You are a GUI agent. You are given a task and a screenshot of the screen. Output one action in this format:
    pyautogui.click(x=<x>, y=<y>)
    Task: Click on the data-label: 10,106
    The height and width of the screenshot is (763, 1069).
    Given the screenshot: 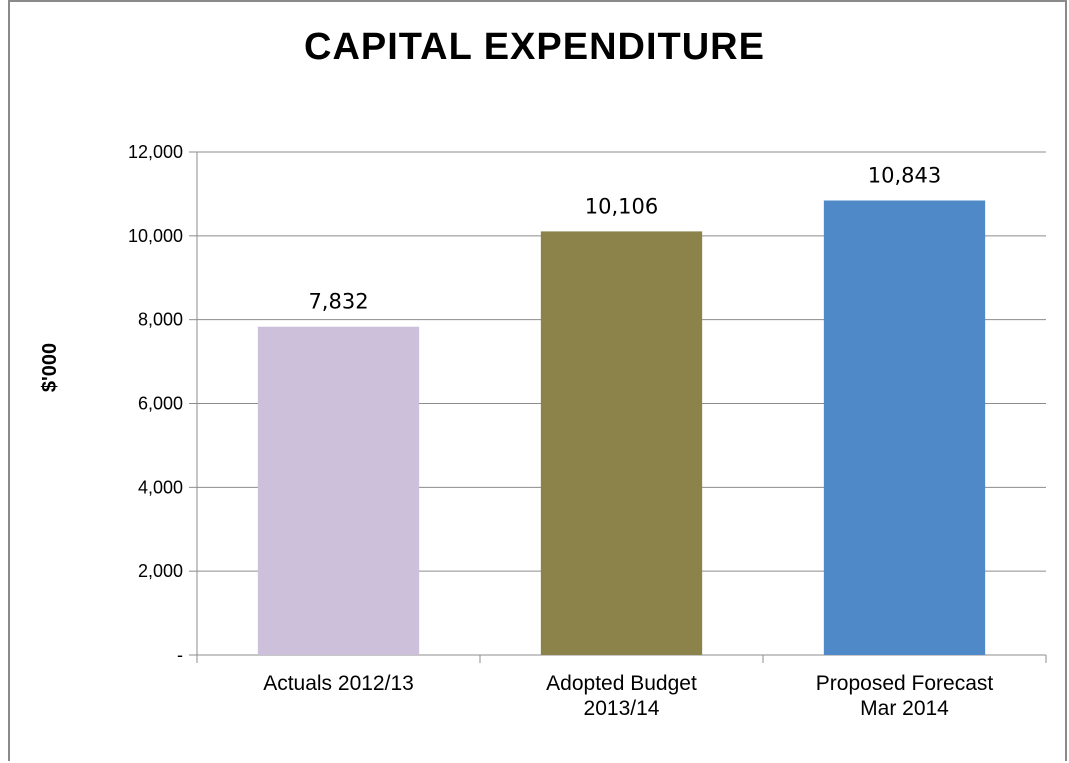 What is the action you would take?
    pyautogui.click(x=621, y=206)
    